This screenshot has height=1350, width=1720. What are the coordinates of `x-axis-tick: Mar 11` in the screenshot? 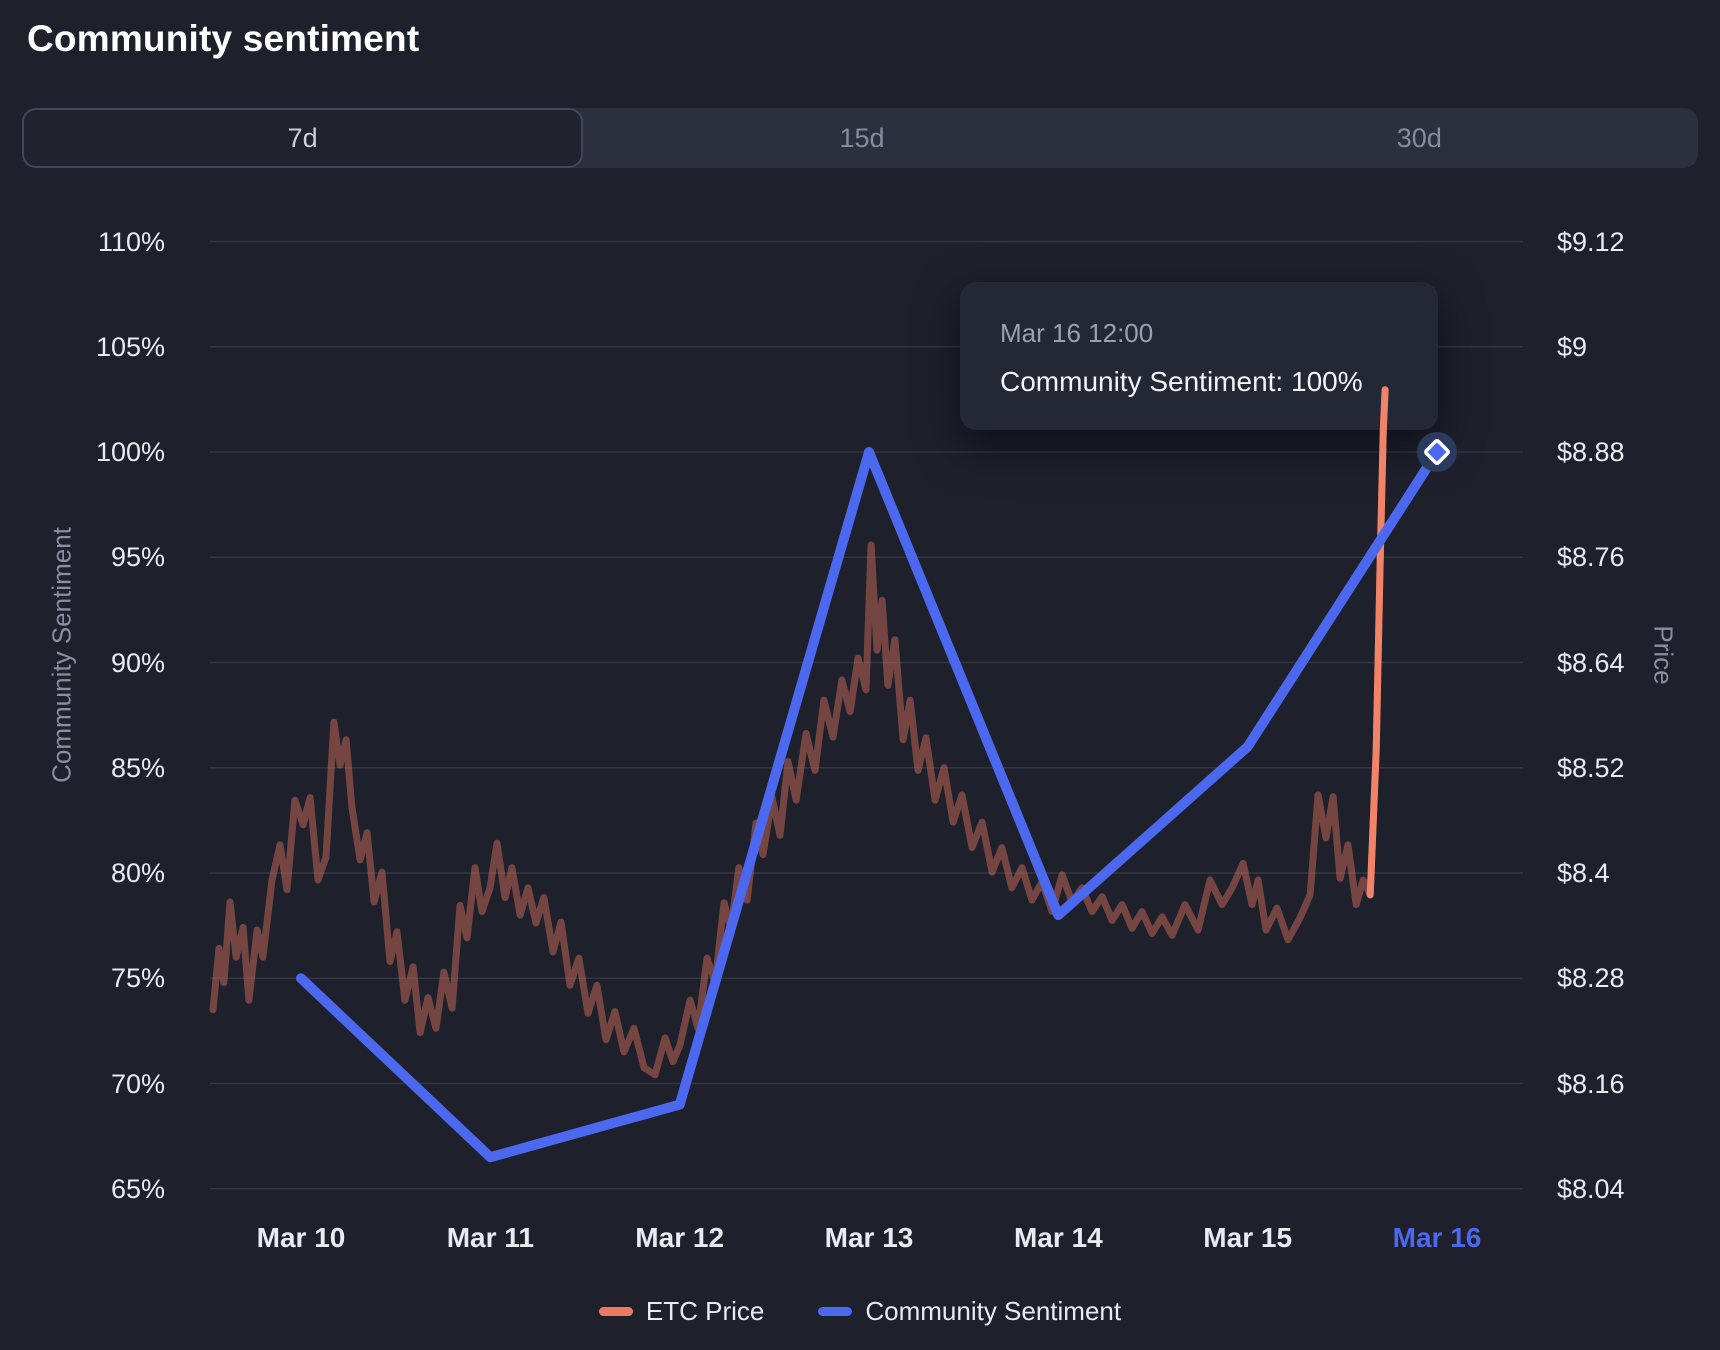 It's located at (490, 1237).